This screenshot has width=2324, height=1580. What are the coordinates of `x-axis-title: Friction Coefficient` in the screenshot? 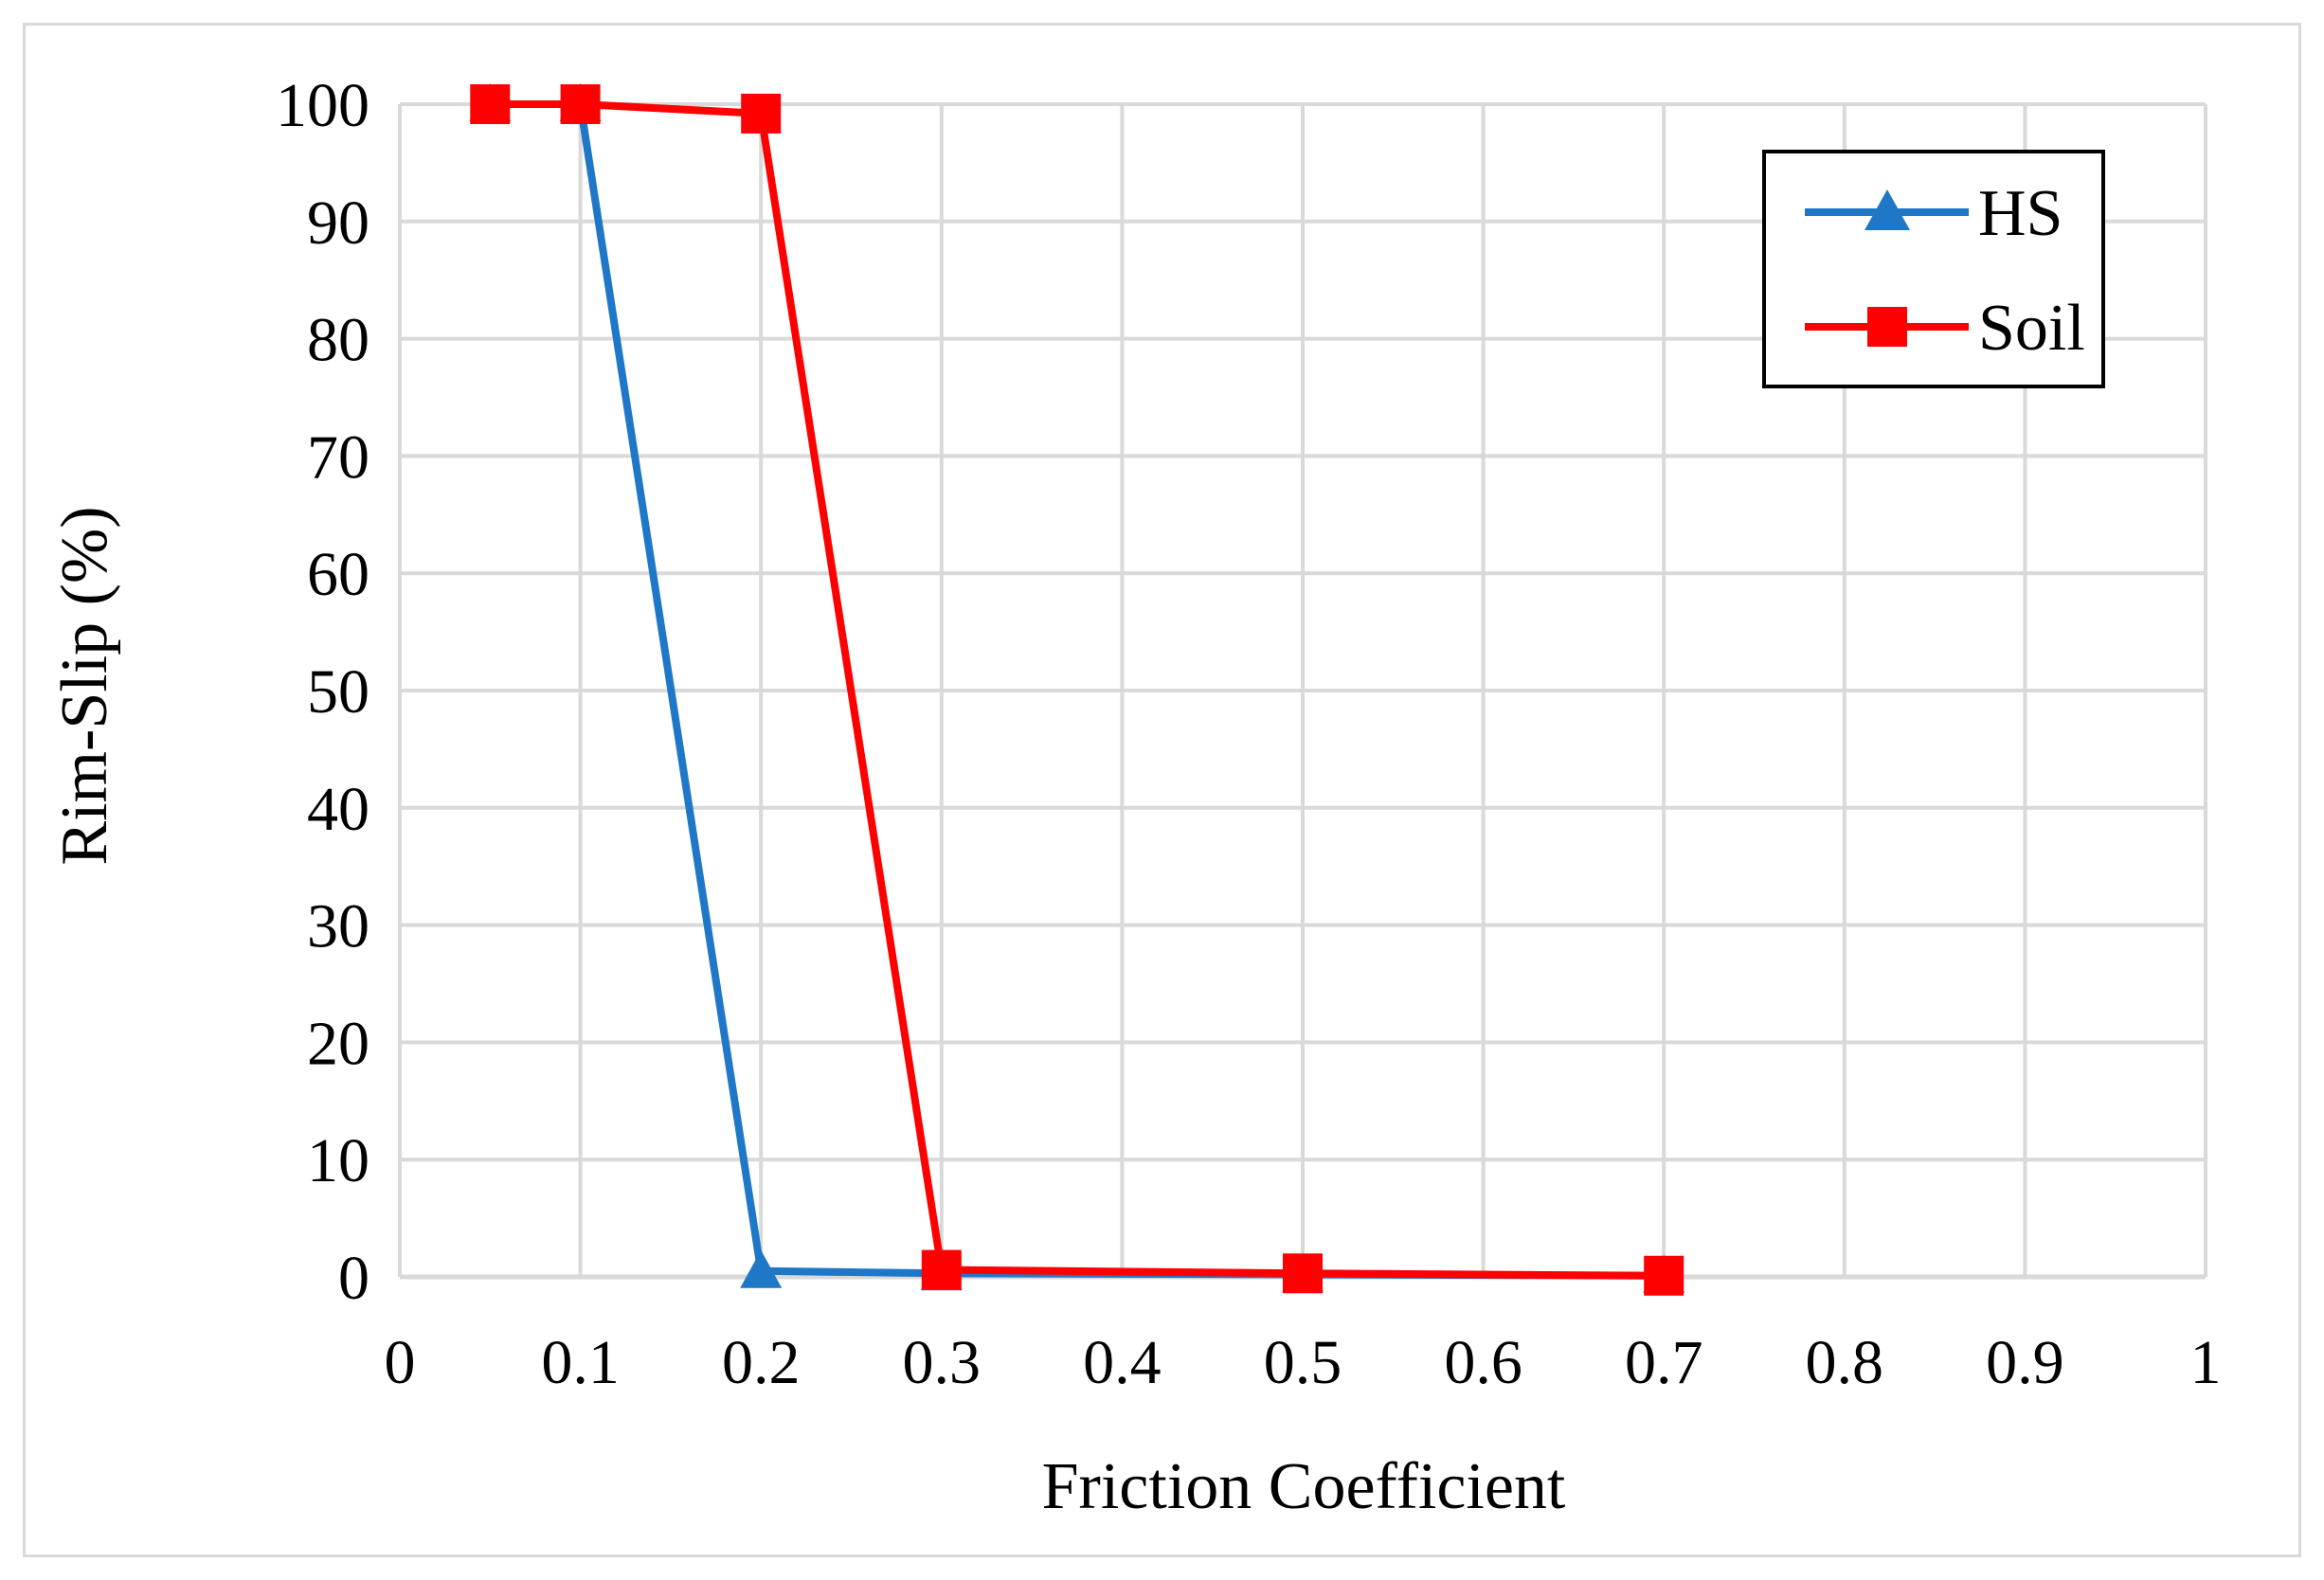 It's located at (1304, 1486).